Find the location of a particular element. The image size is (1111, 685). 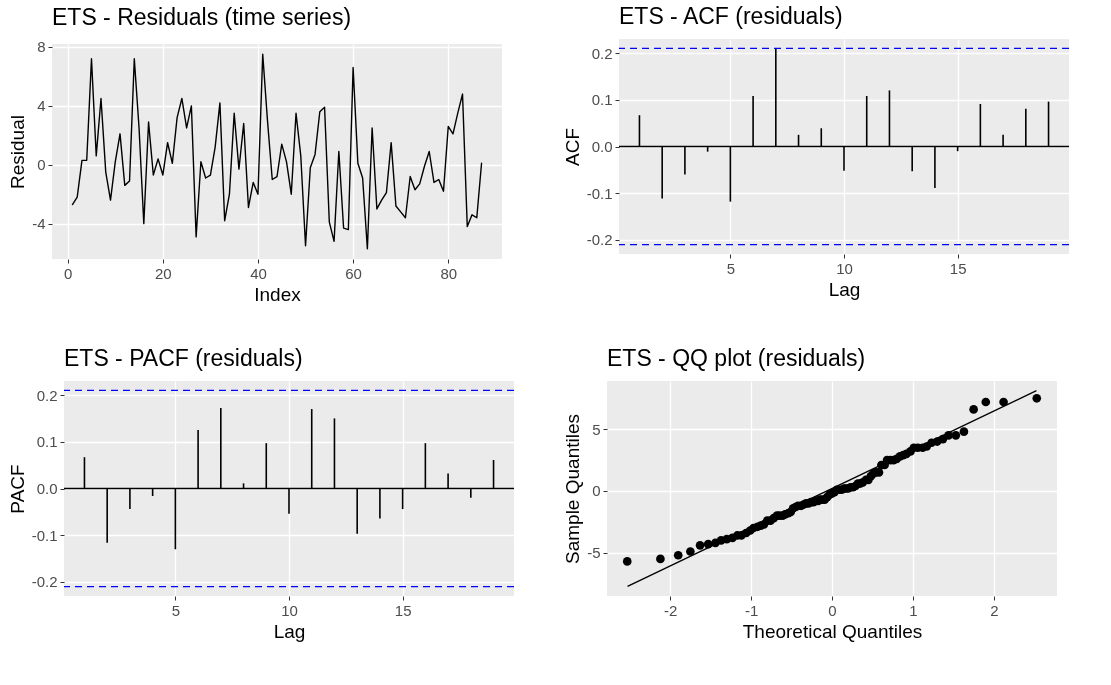

y-tick-label: 5 is located at coordinates (596, 429).